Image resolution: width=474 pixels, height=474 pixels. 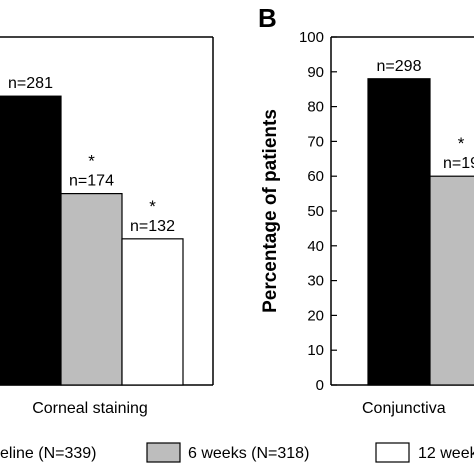 I want to click on panel-b-category-label: Conjunctiva, so click(x=404, y=408).